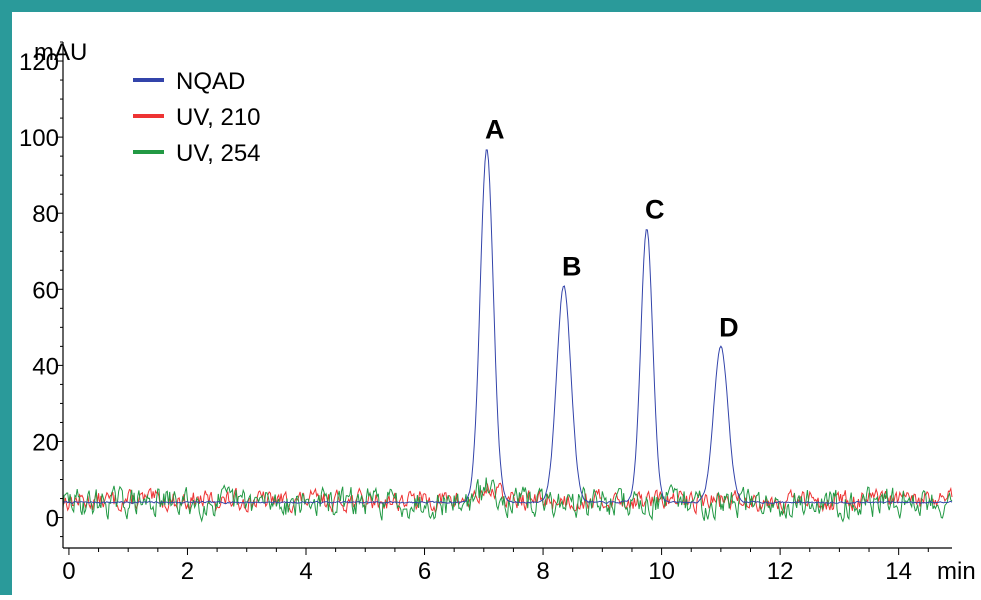 Image resolution: width=981 pixels, height=600 pixels. I want to click on peak-label-d: D, so click(729, 327).